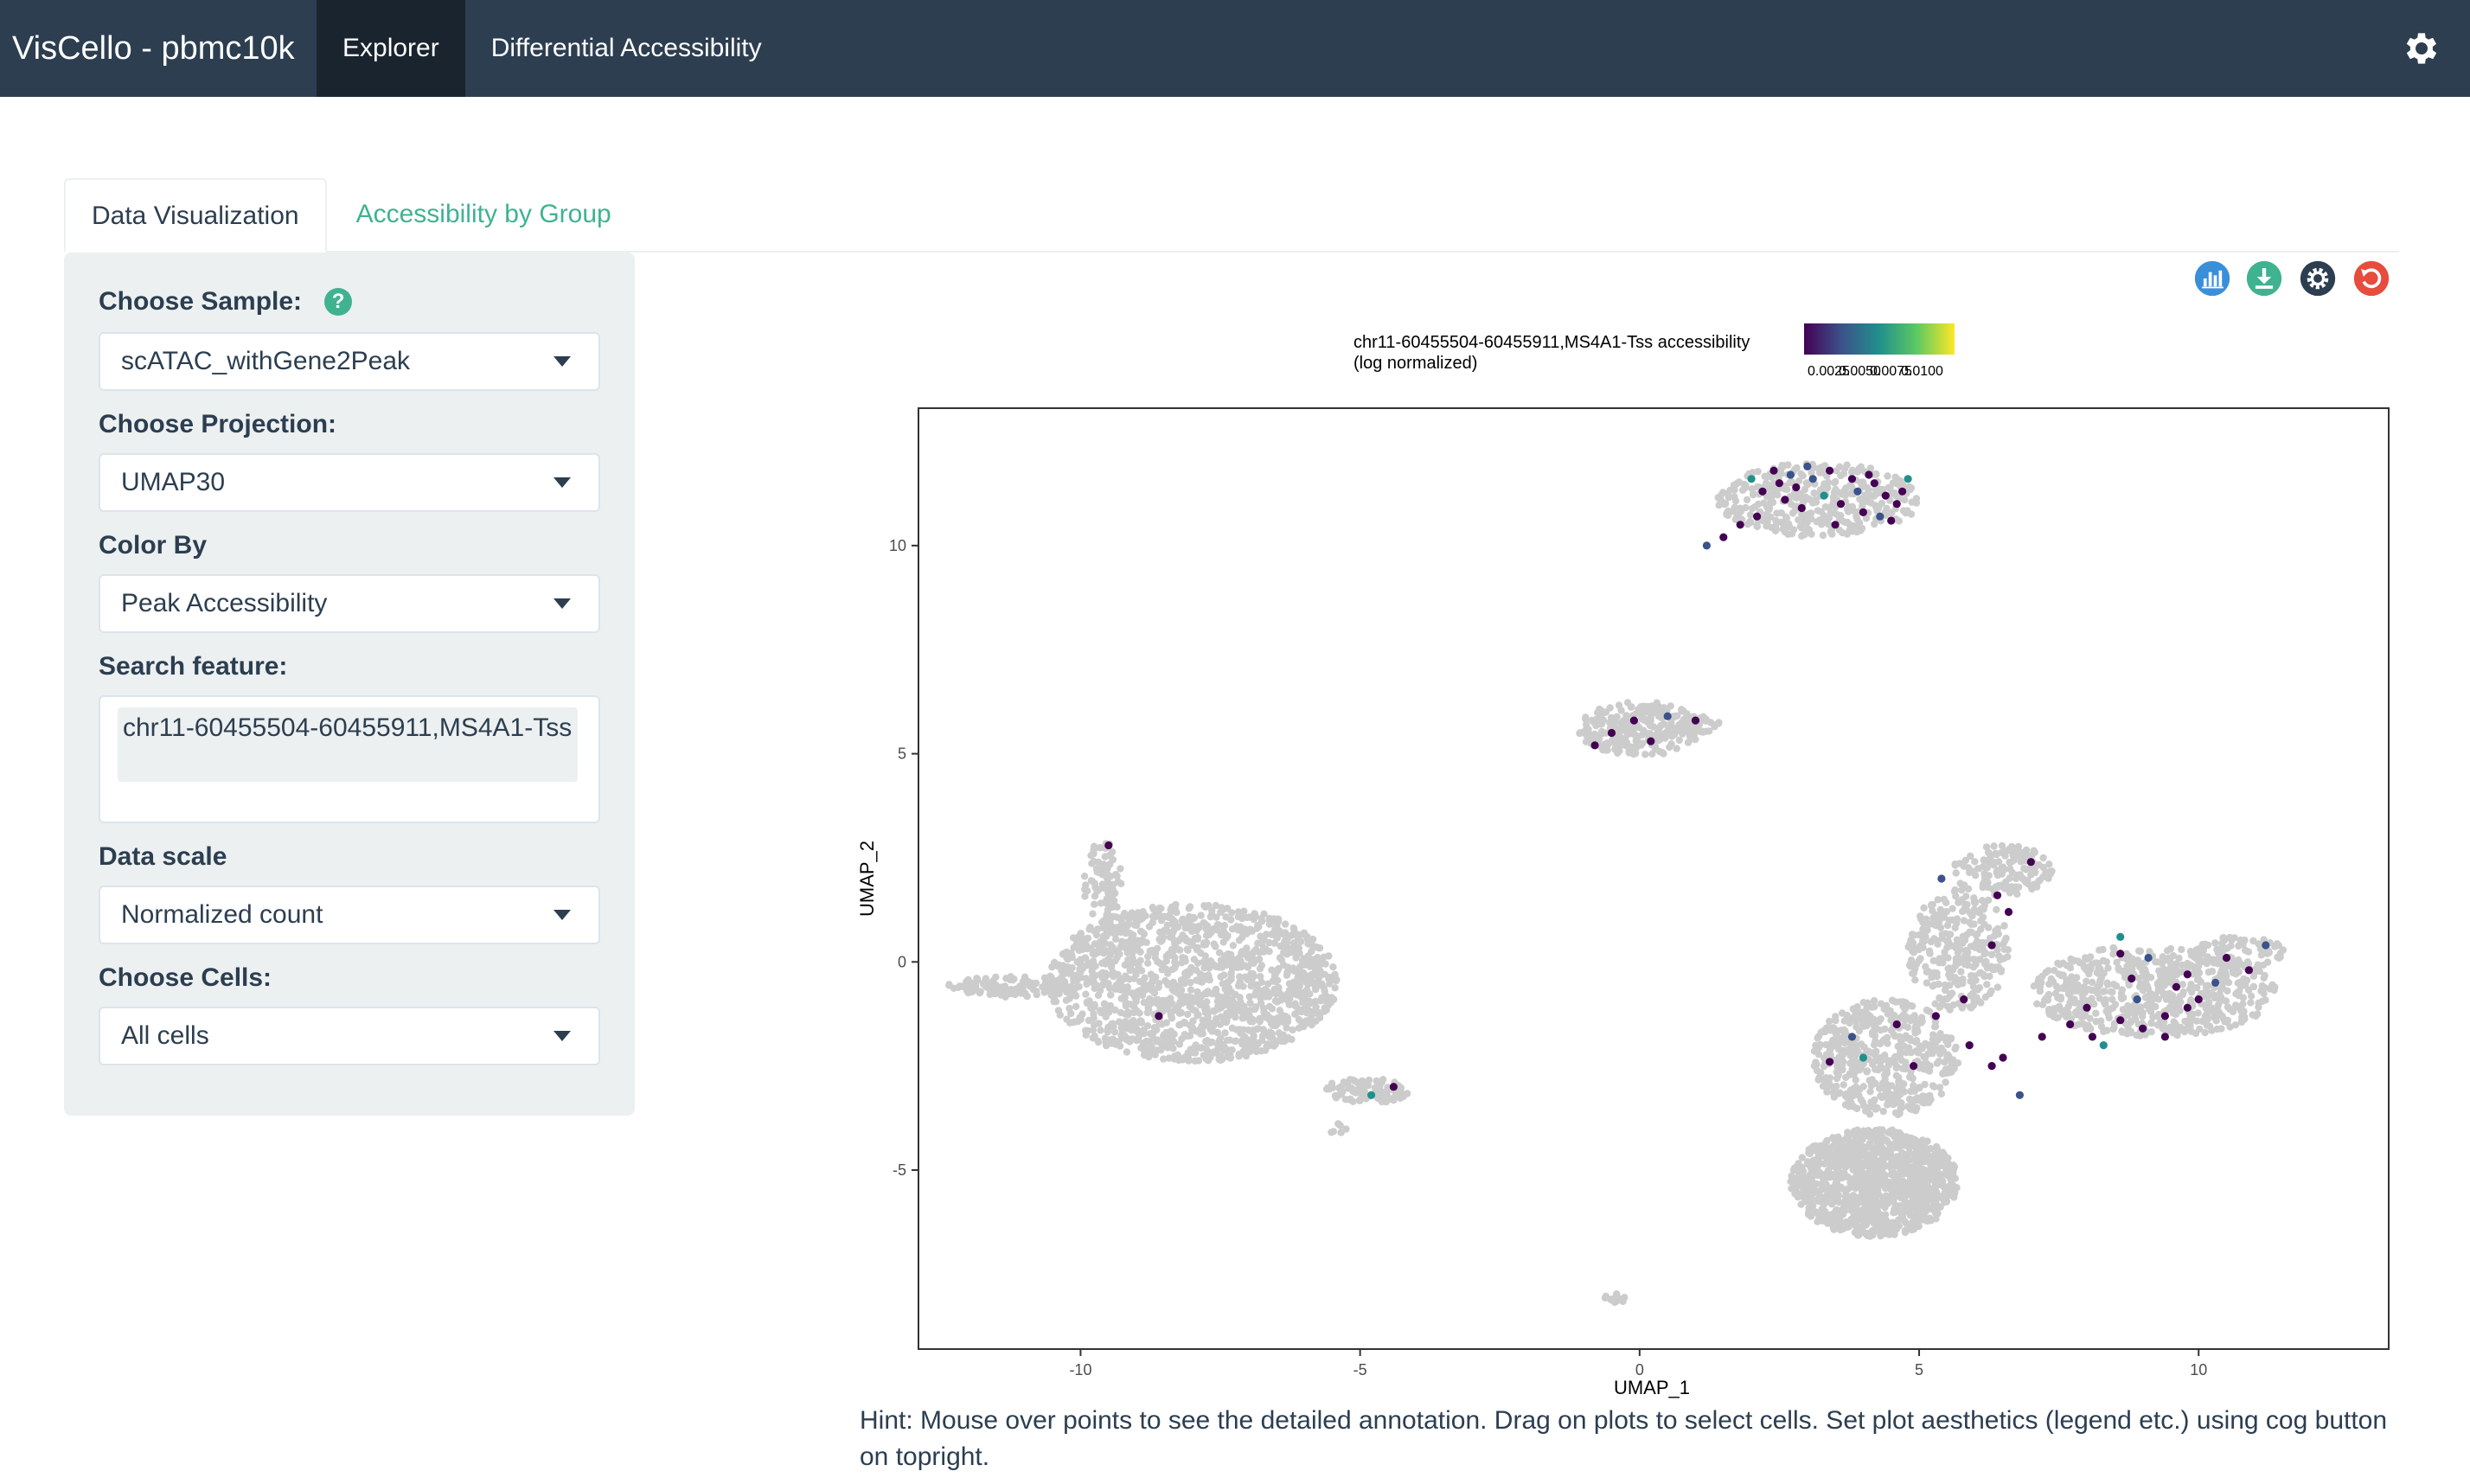 This screenshot has width=2470, height=1484. I want to click on tab-accessibility-by-group: Accessibility by Group, so click(483, 214).